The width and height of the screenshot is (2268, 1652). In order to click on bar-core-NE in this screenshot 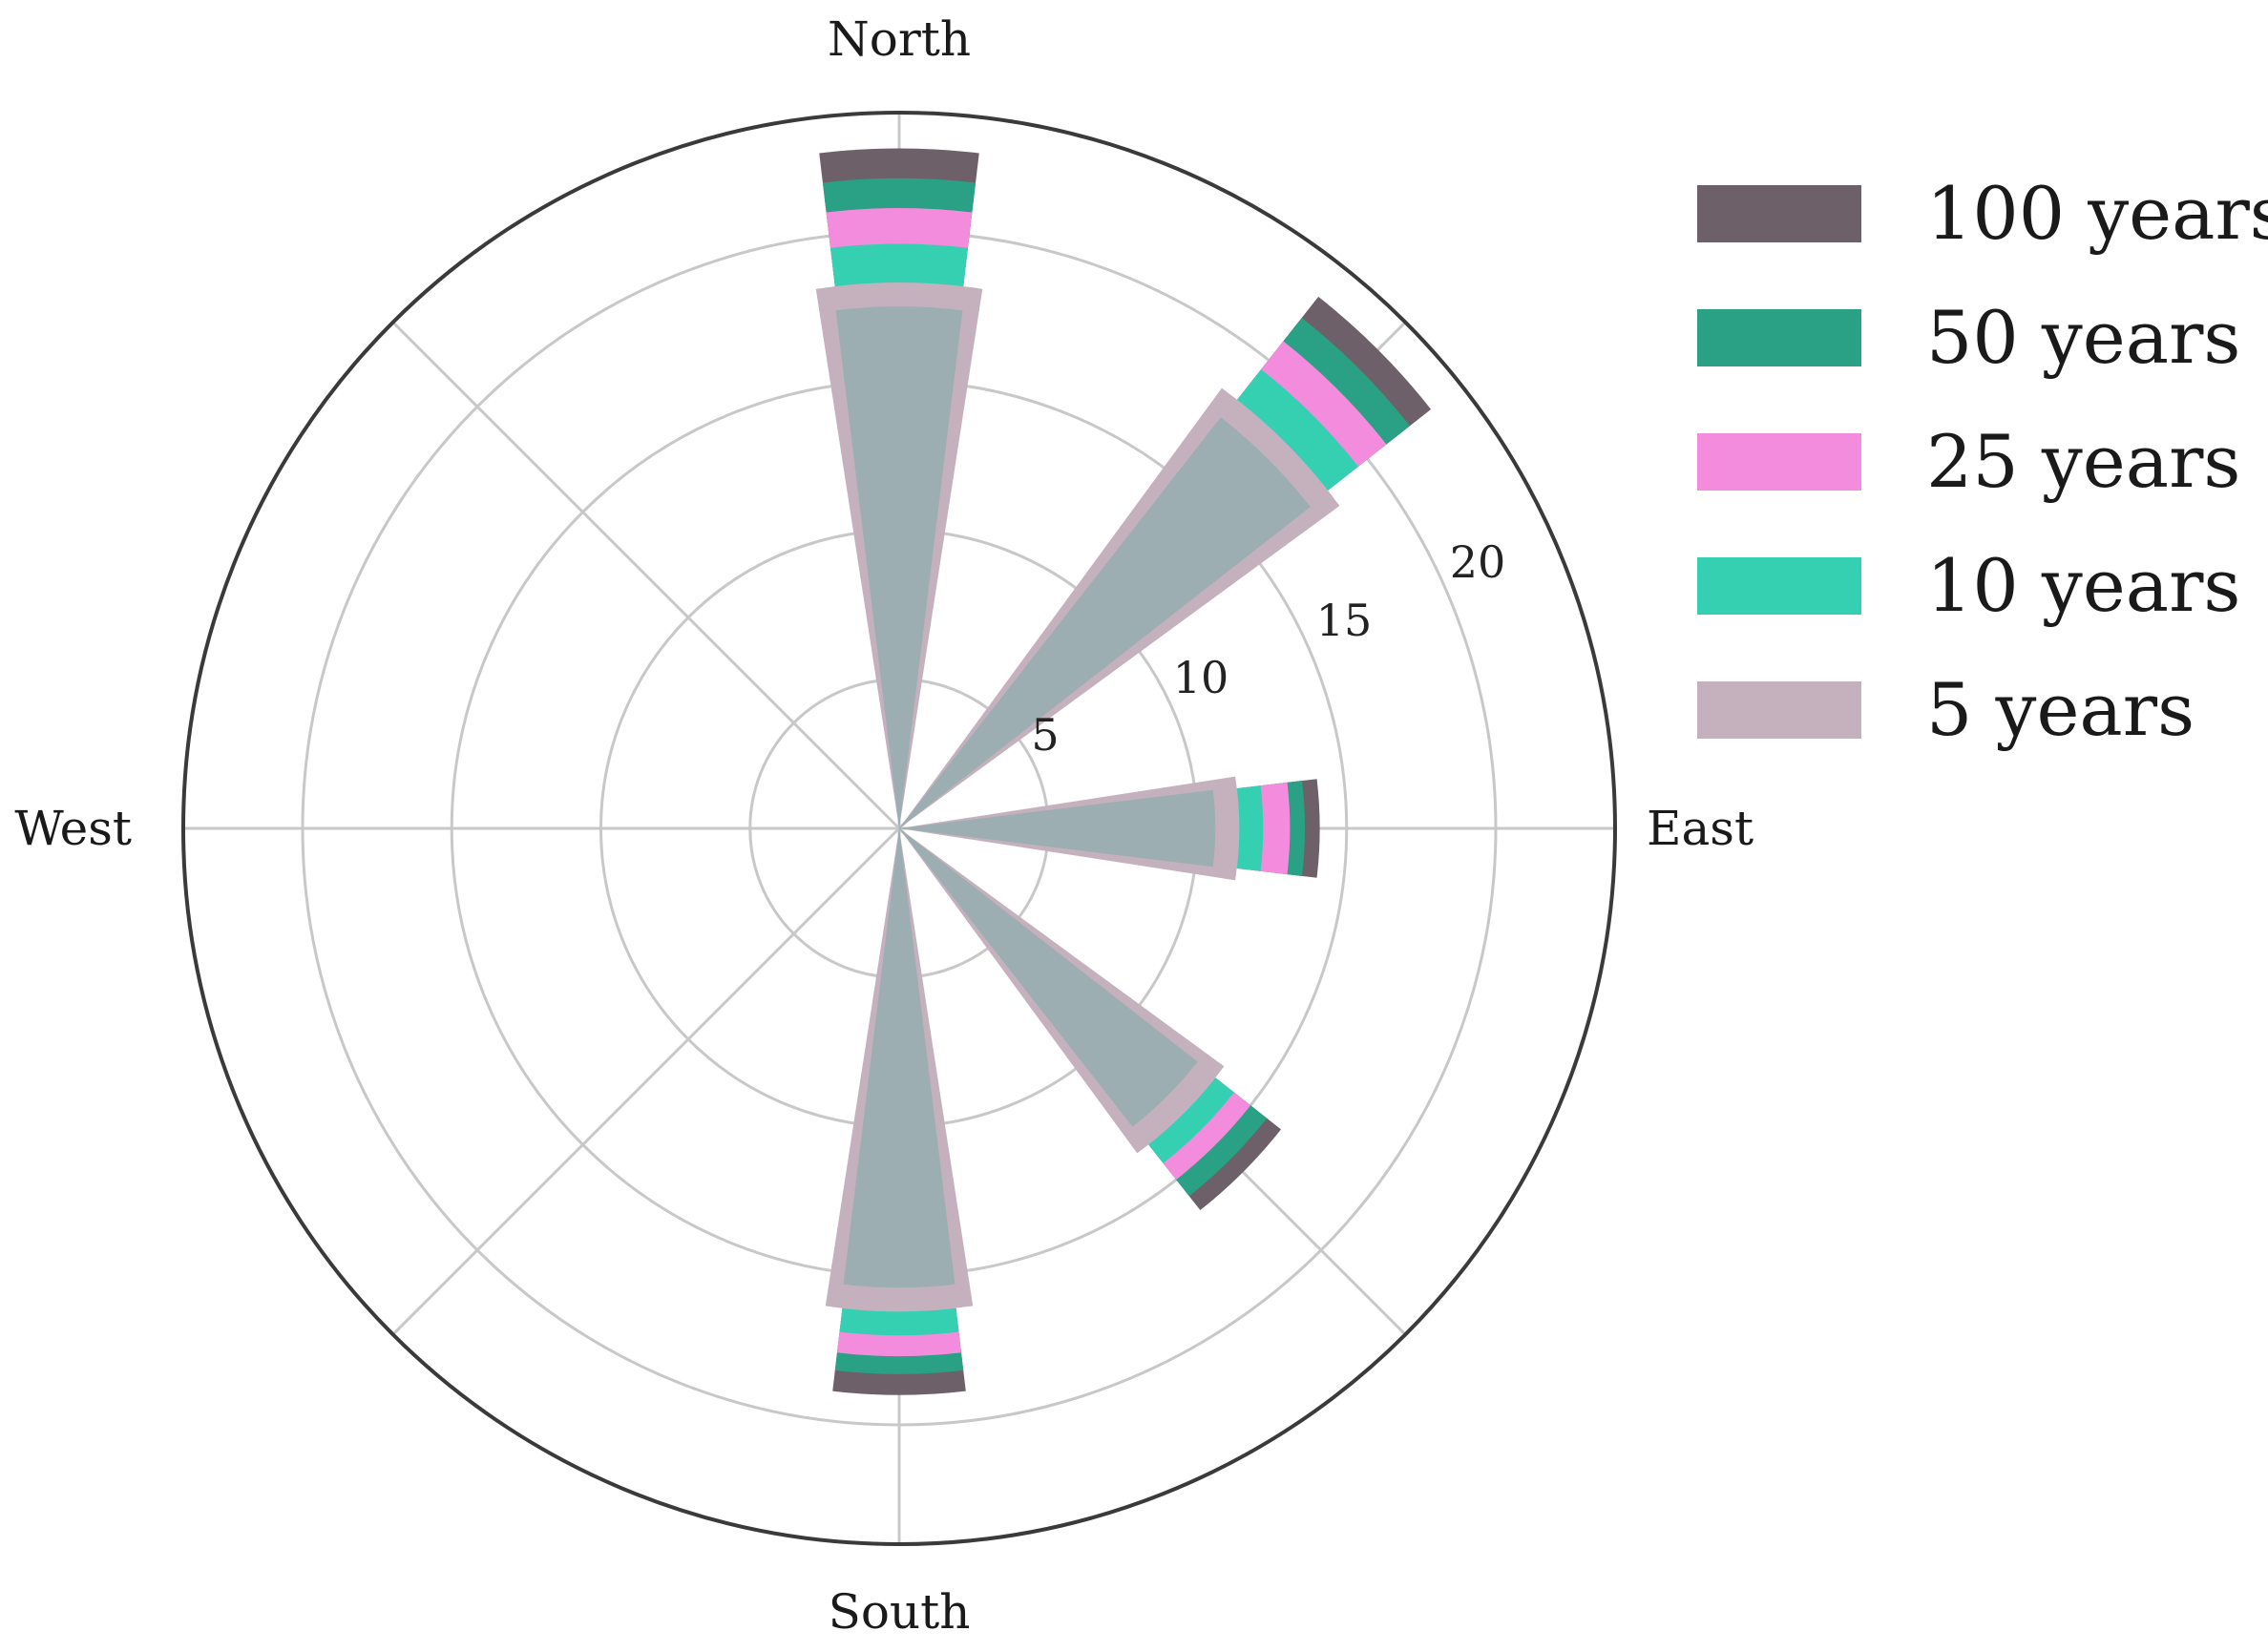, I will do `click(1105, 622)`.